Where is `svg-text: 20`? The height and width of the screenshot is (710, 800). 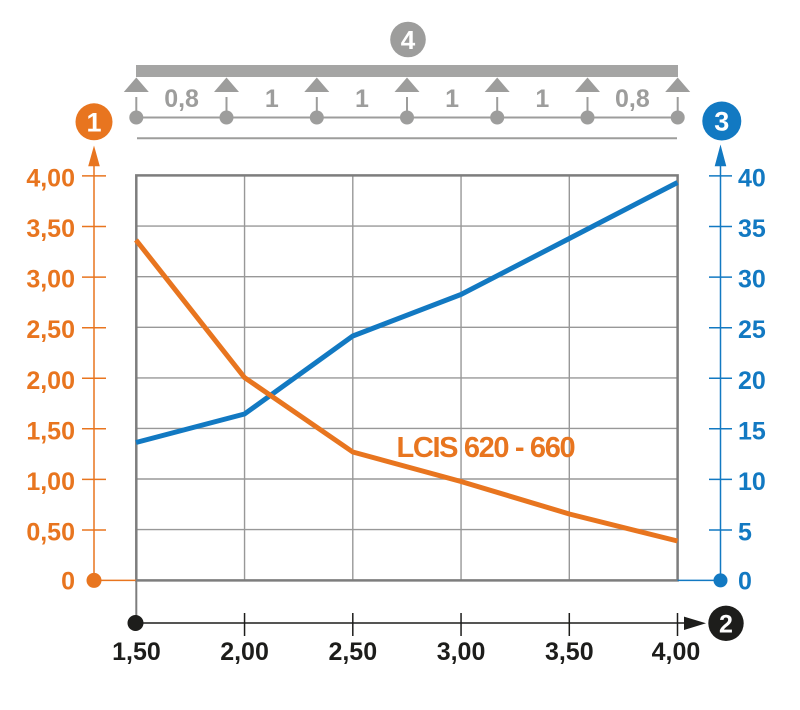
svg-text: 20 is located at coordinates (752, 381).